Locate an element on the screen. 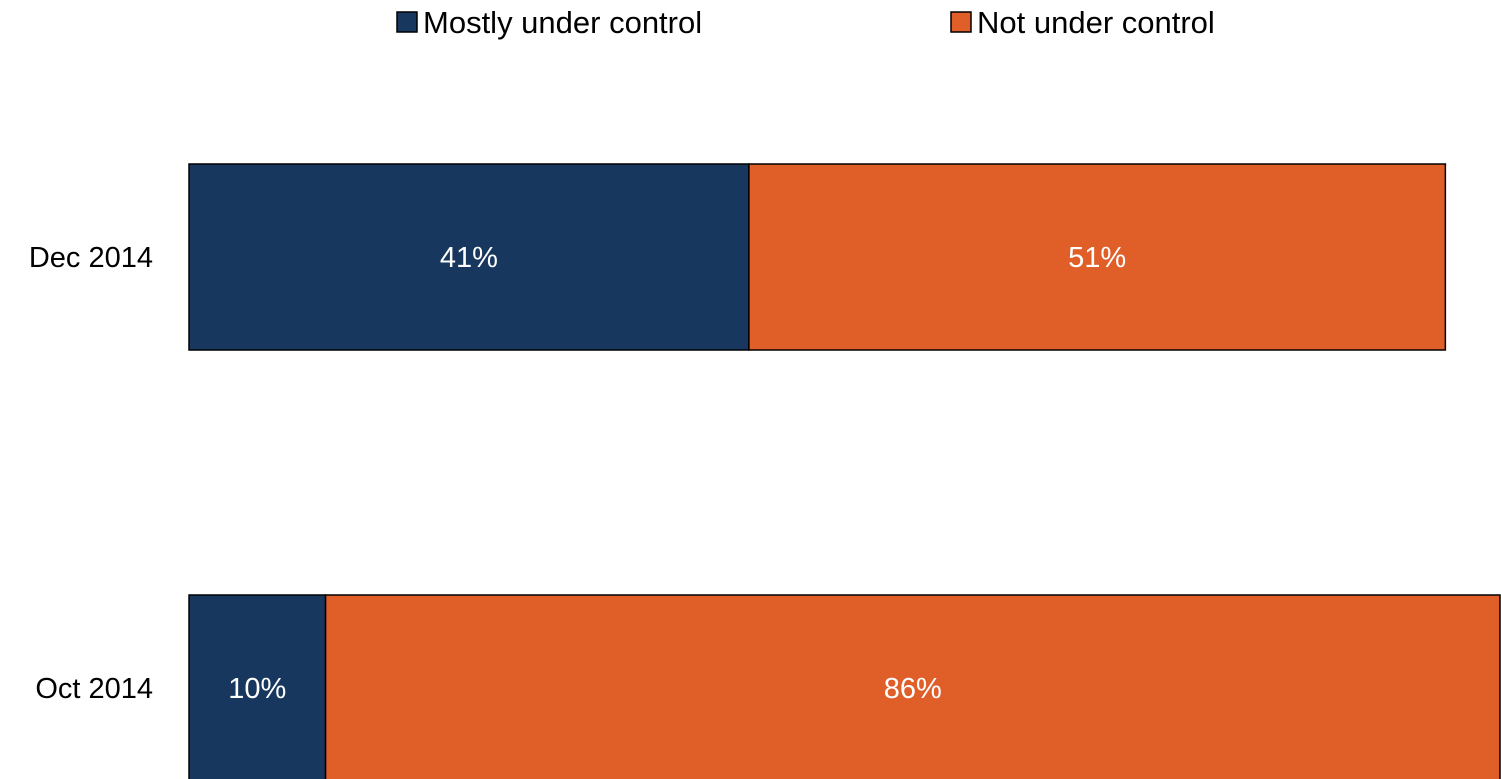 This screenshot has height=779, width=1501. category-label: Dec 2014 is located at coordinates (91, 258).